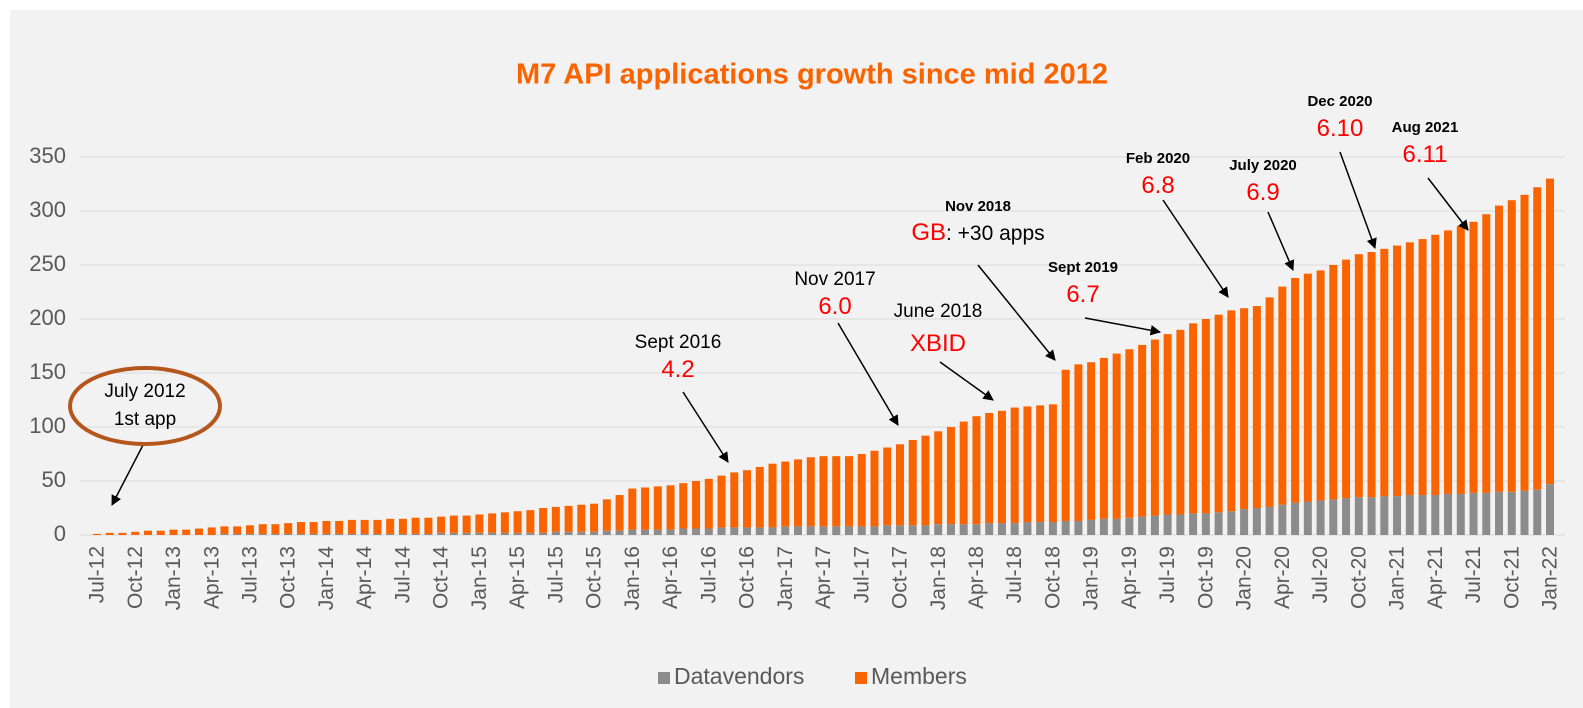  What do you see at coordinates (995, 233) in the screenshot?
I see `annotation-text: : +30 apps` at bounding box center [995, 233].